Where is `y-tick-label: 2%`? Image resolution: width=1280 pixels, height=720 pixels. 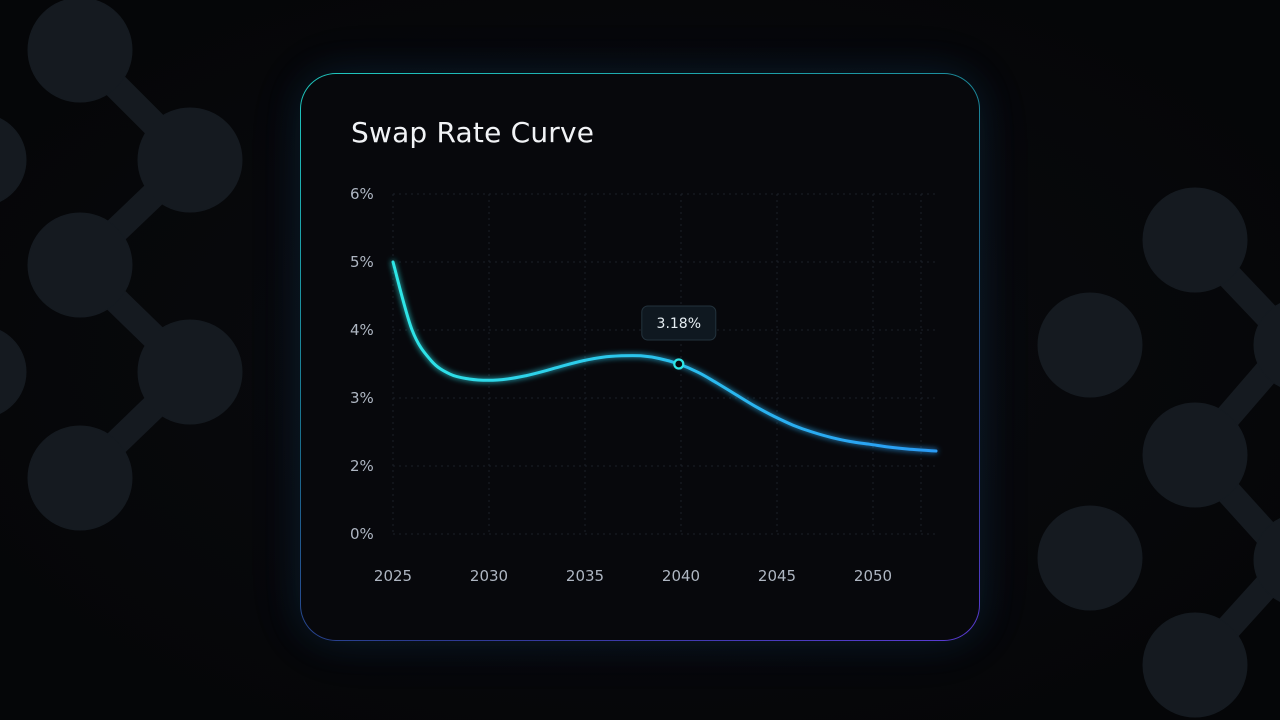
y-tick-label: 2% is located at coordinates (362, 466).